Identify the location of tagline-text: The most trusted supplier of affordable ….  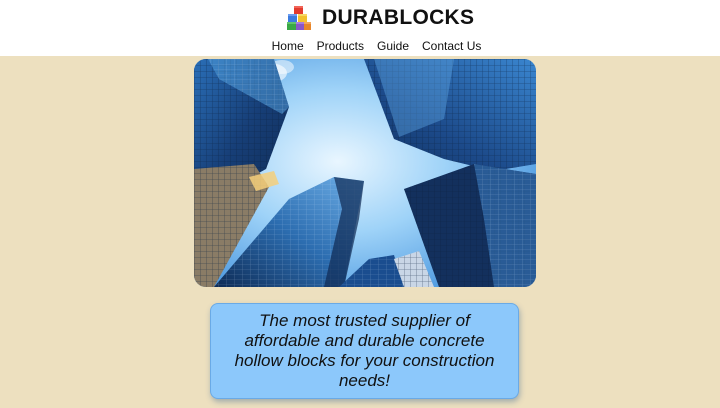
(364, 350).